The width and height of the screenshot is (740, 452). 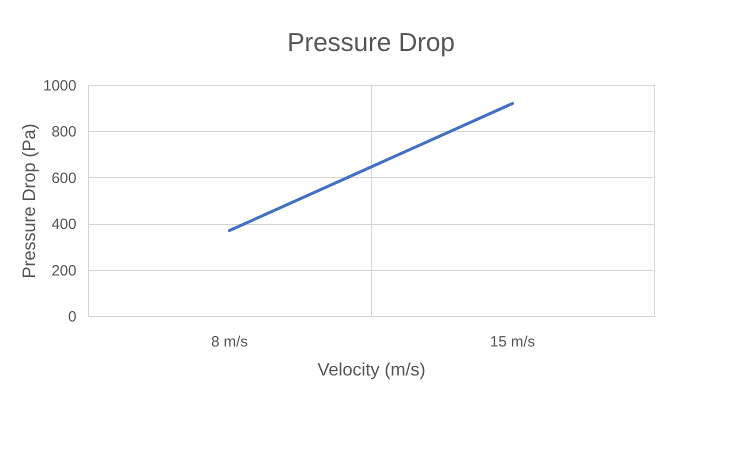 I want to click on x-tick-label: 8 m/s, so click(x=229, y=342).